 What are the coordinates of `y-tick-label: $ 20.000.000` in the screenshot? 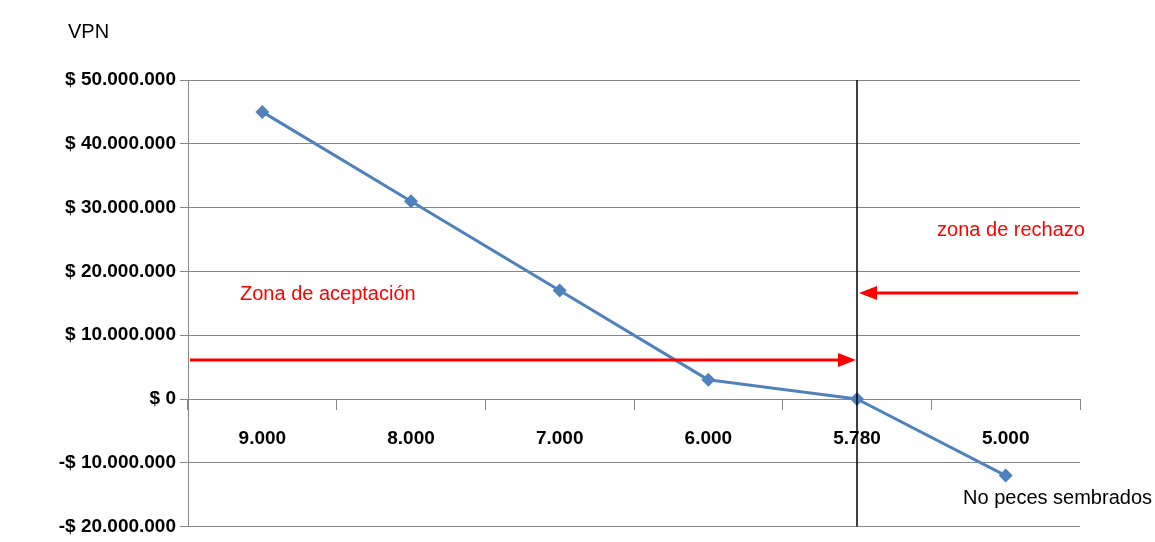 It's located at (120, 270).